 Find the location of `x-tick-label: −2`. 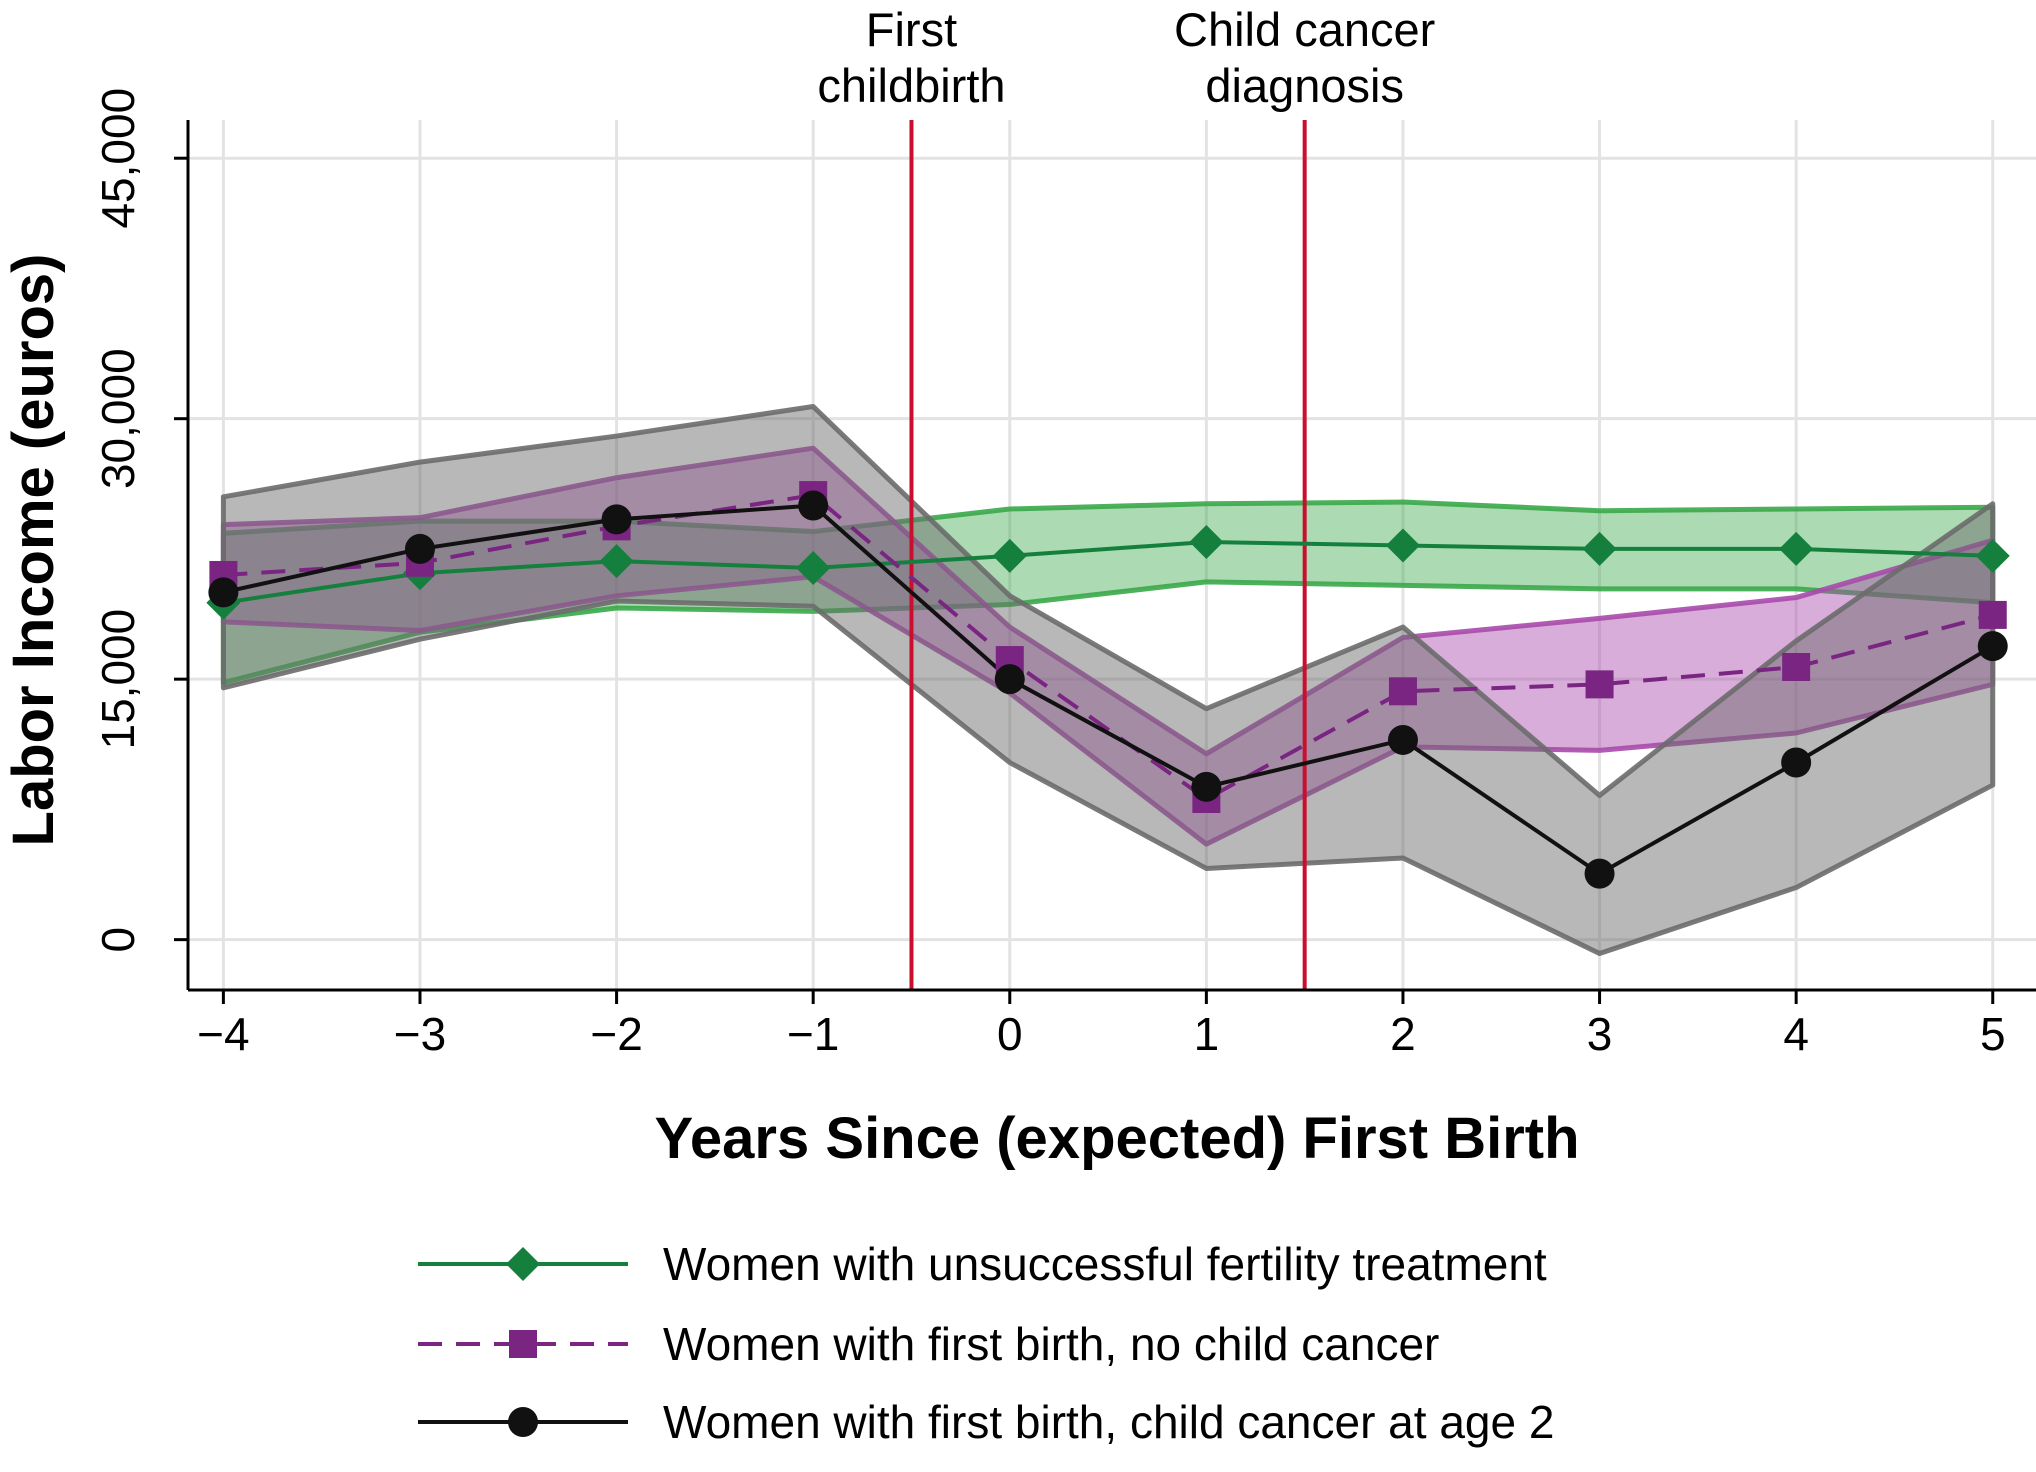

x-tick-label: −2 is located at coordinates (616, 1034).